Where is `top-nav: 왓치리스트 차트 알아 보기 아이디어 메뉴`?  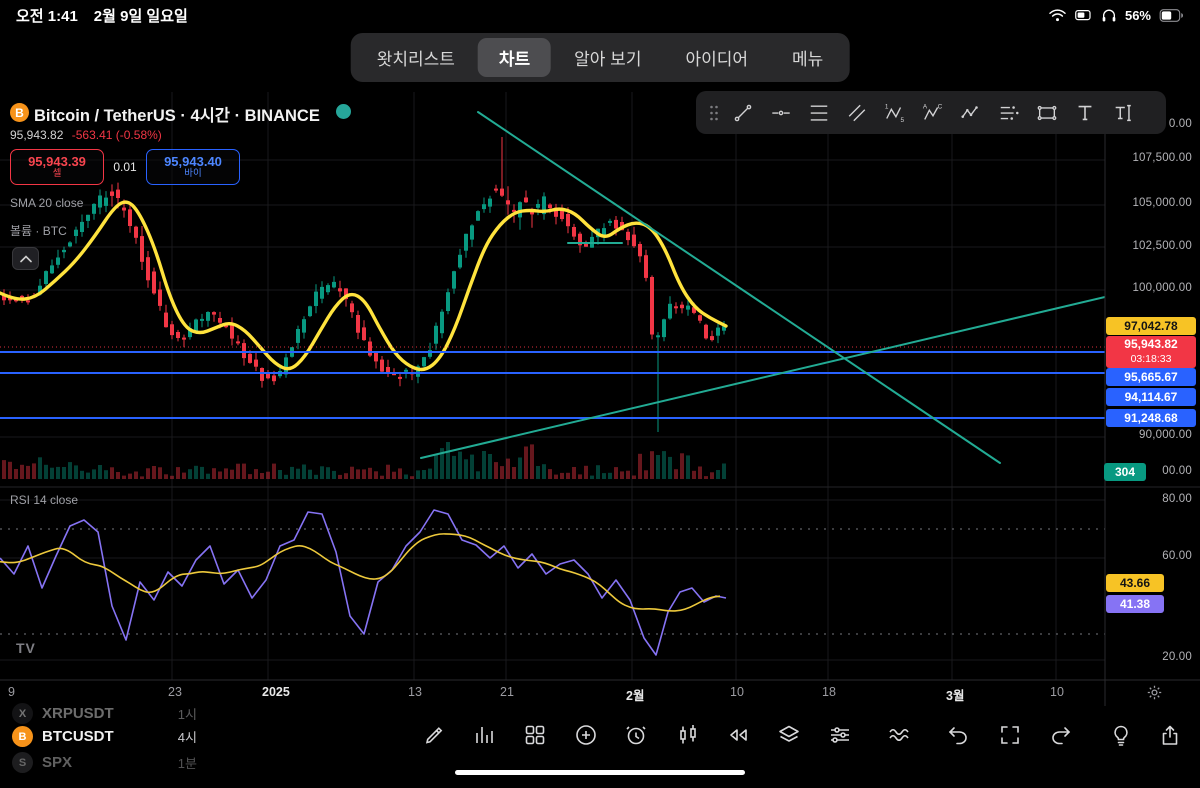 top-nav: 왓치리스트 차트 알아 보기 아이디어 메뉴 is located at coordinates (600, 57).